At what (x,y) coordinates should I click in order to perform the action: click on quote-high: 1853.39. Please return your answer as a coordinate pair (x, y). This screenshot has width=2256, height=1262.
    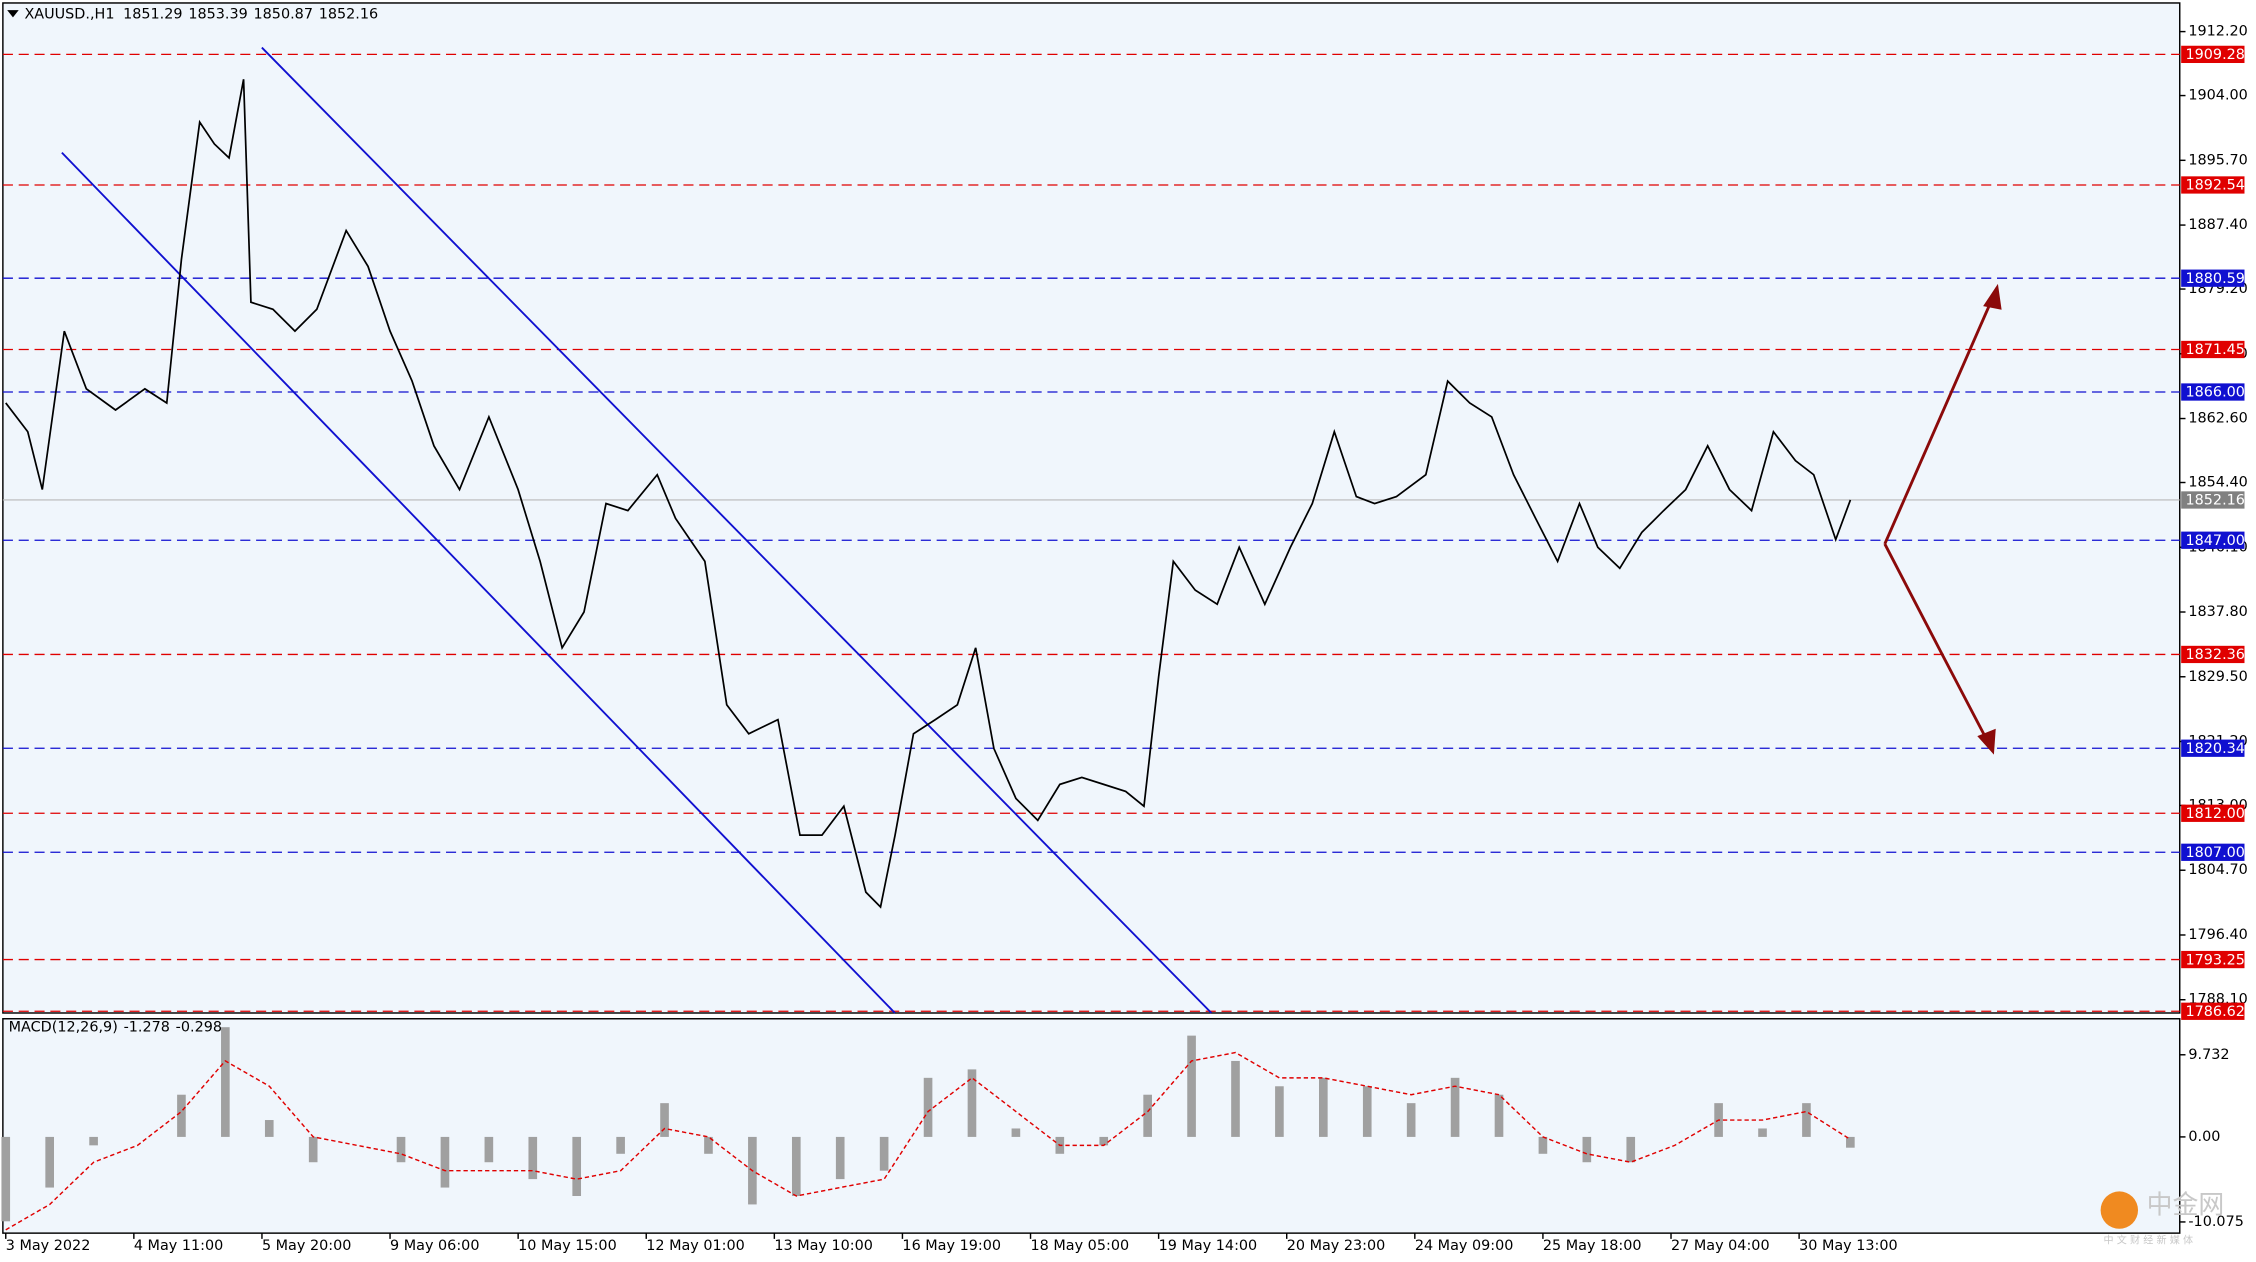
    Looking at the image, I should click on (217, 14).